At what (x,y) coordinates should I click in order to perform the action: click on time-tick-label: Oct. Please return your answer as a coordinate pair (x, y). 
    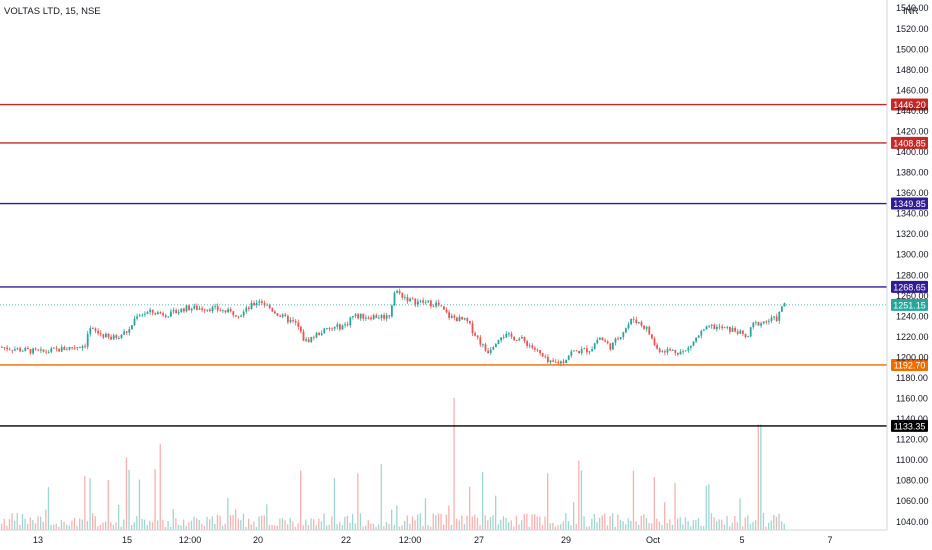
    Looking at the image, I should click on (653, 540).